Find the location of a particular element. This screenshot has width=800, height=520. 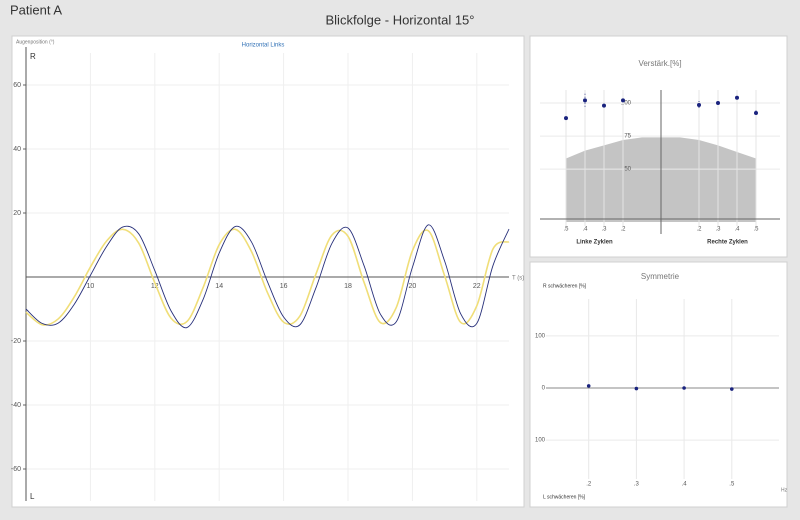

x-axis-label: T (s) is located at coordinates (518, 279).